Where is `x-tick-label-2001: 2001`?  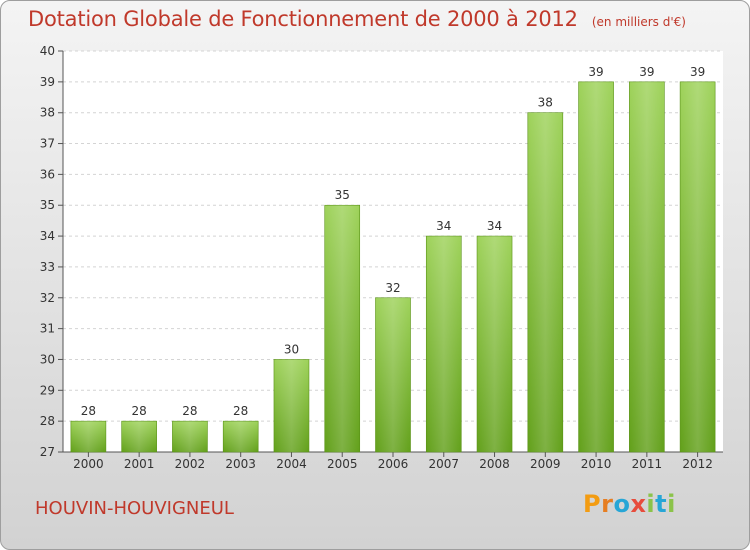
x-tick-label-2001: 2001 is located at coordinates (139, 464).